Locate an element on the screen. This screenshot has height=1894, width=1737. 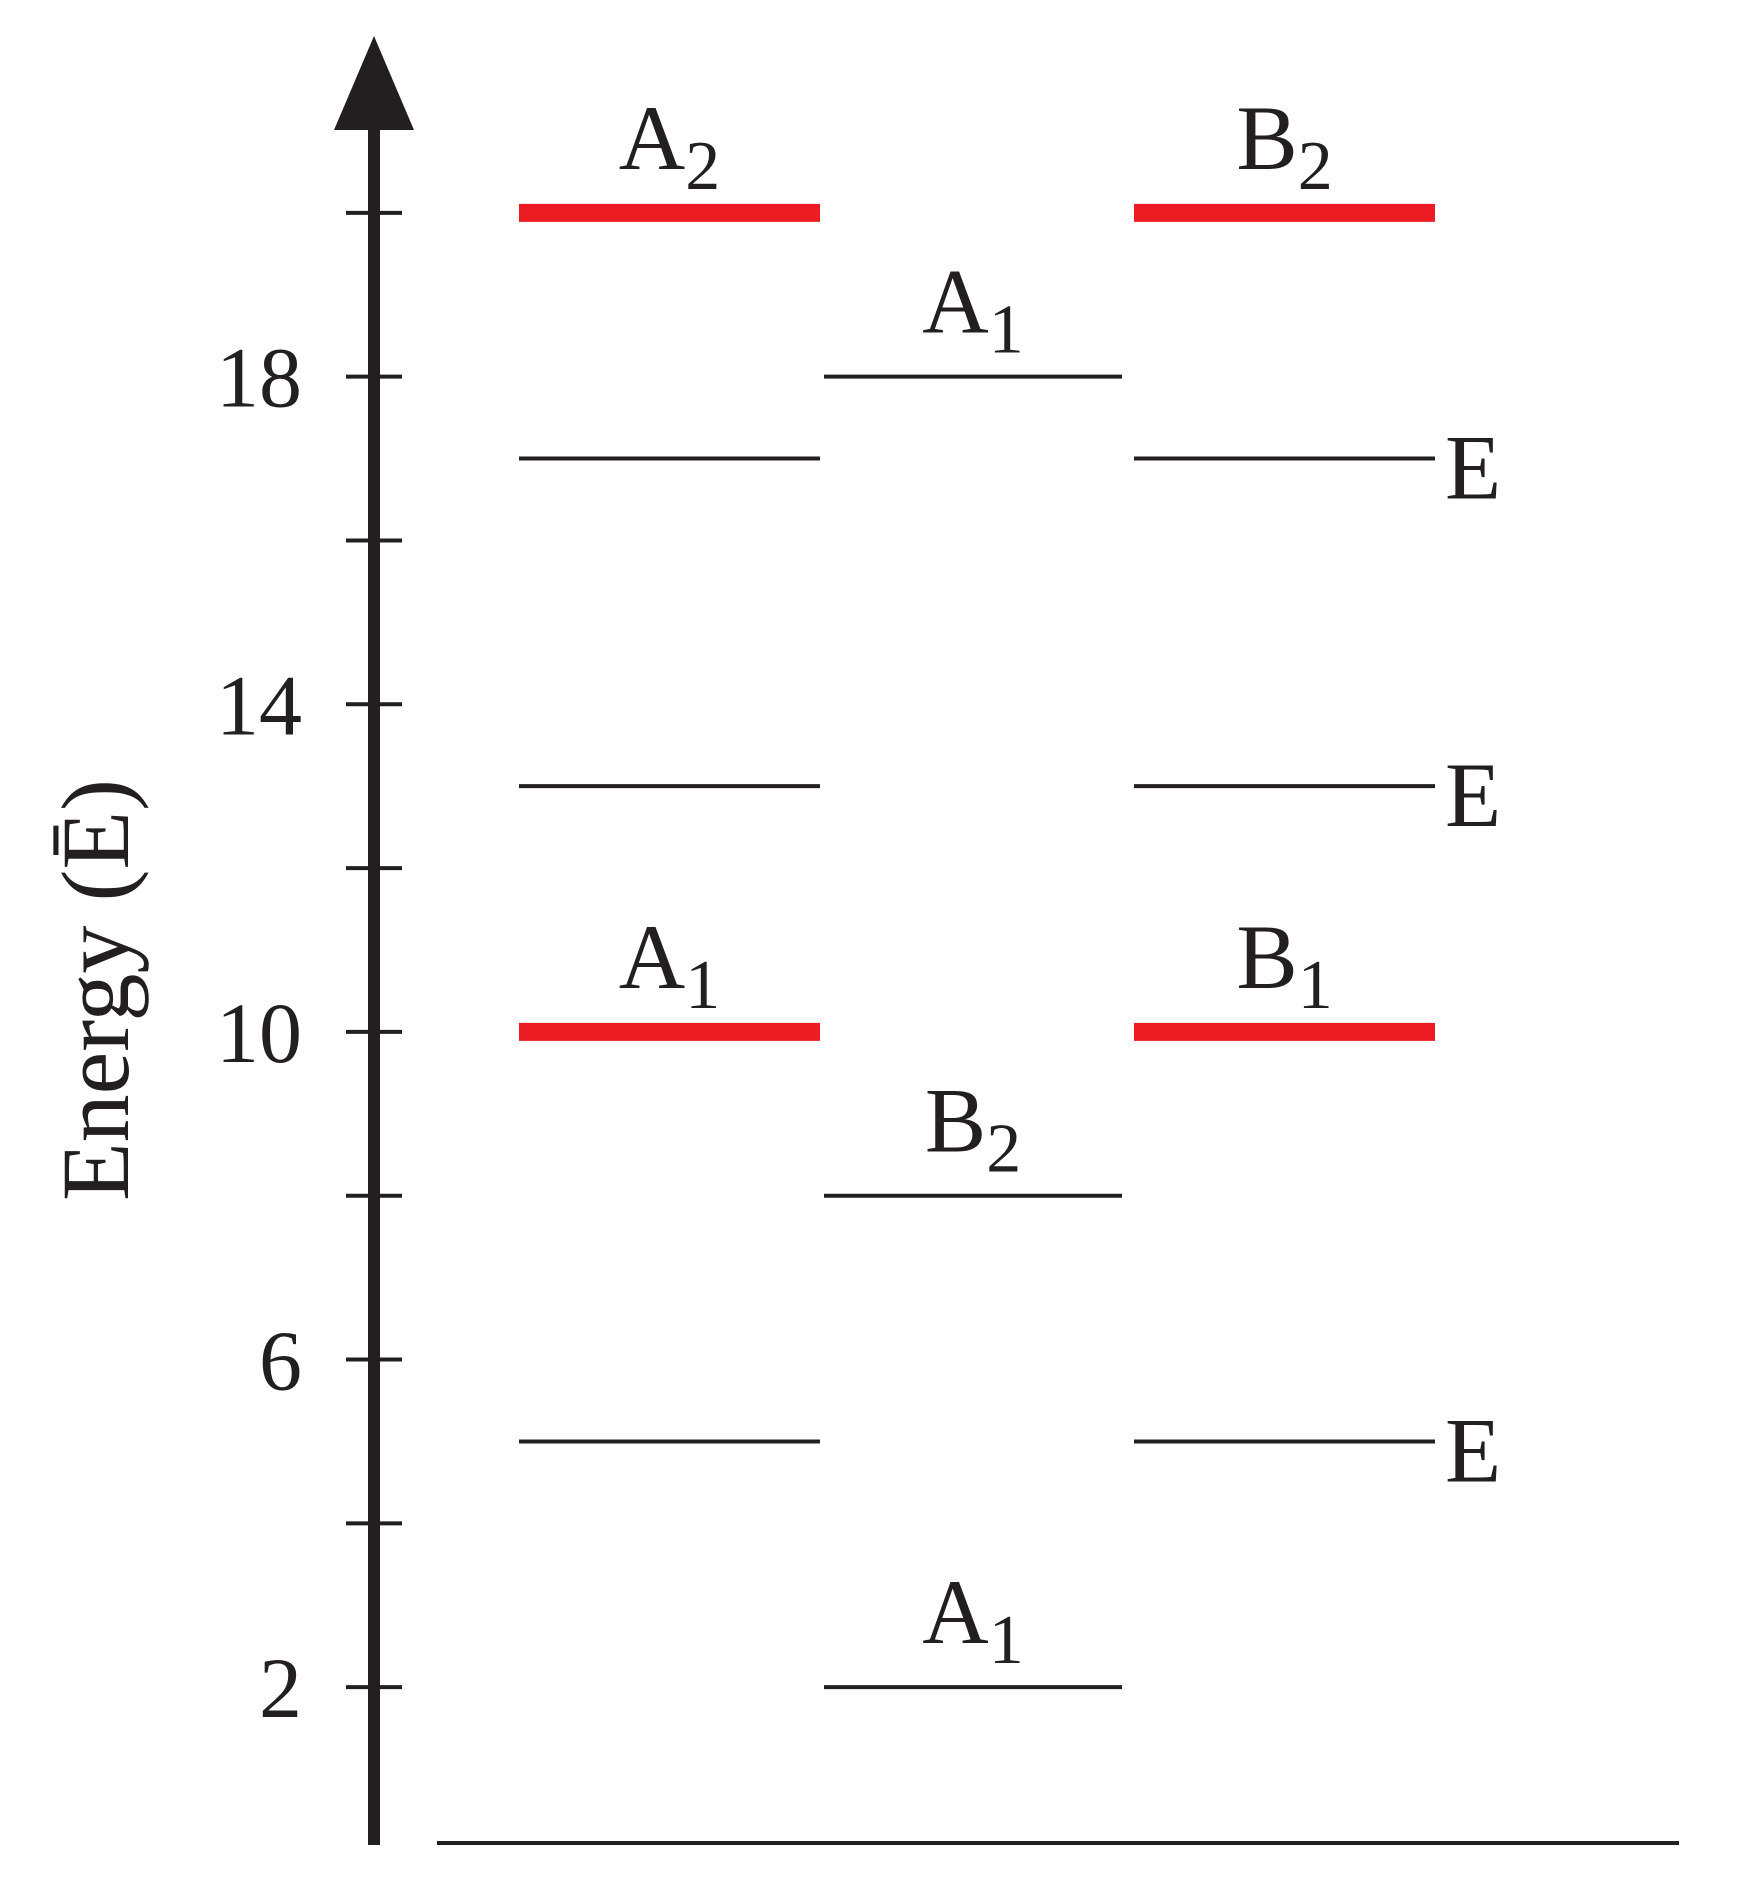
level-label: B1 is located at coordinates (1284, 965).